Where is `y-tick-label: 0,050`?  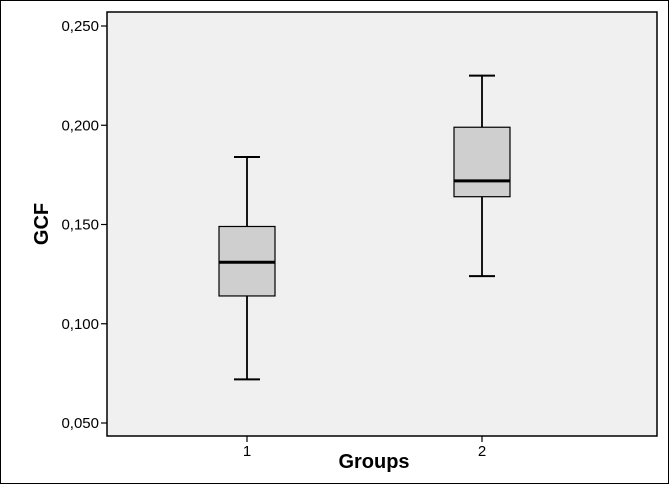
y-tick-label: 0,050 is located at coordinates (80, 423).